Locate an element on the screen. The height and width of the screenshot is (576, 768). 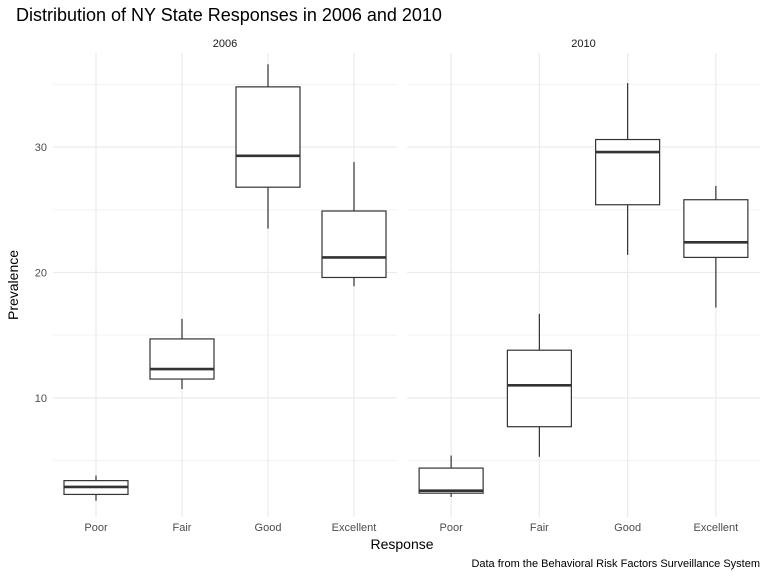
y-axis-title: Prevalence is located at coordinates (13, 285).